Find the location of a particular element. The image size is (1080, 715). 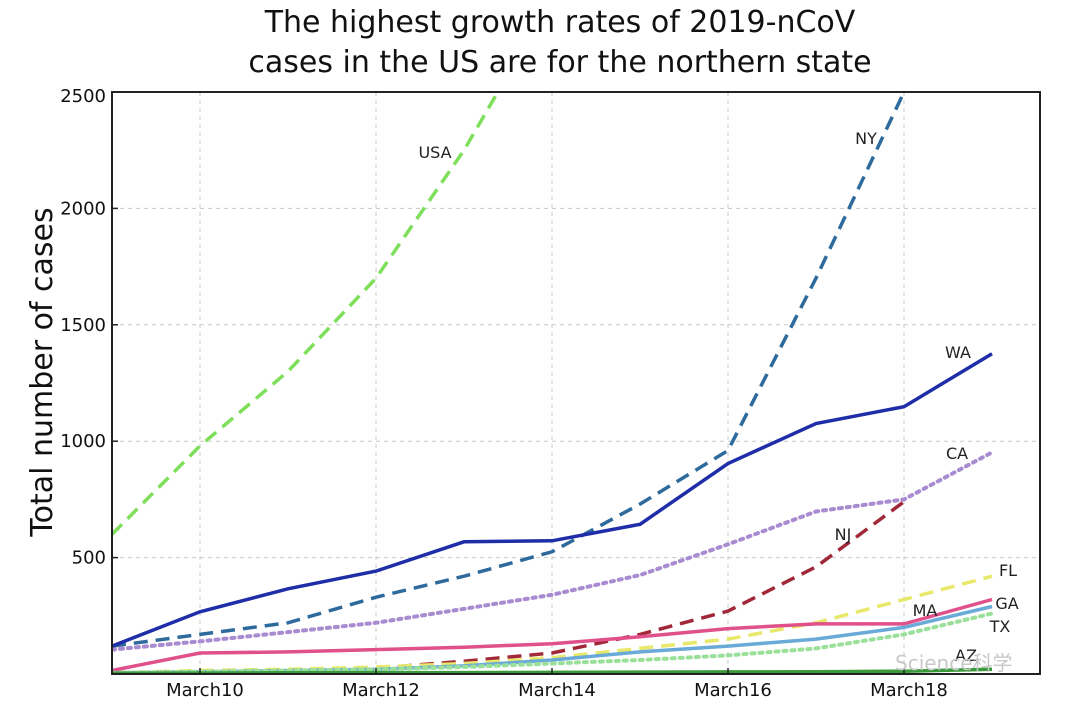

x-tick-label-4: March18 is located at coordinates (909, 690).